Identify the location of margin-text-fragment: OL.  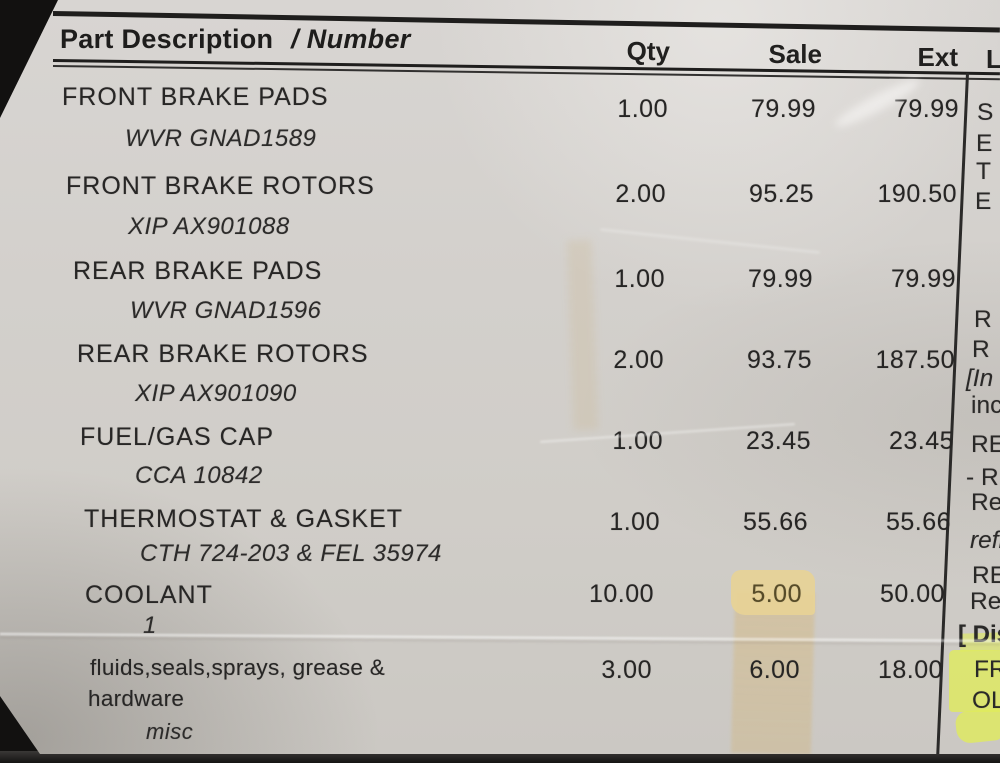
(986, 700).